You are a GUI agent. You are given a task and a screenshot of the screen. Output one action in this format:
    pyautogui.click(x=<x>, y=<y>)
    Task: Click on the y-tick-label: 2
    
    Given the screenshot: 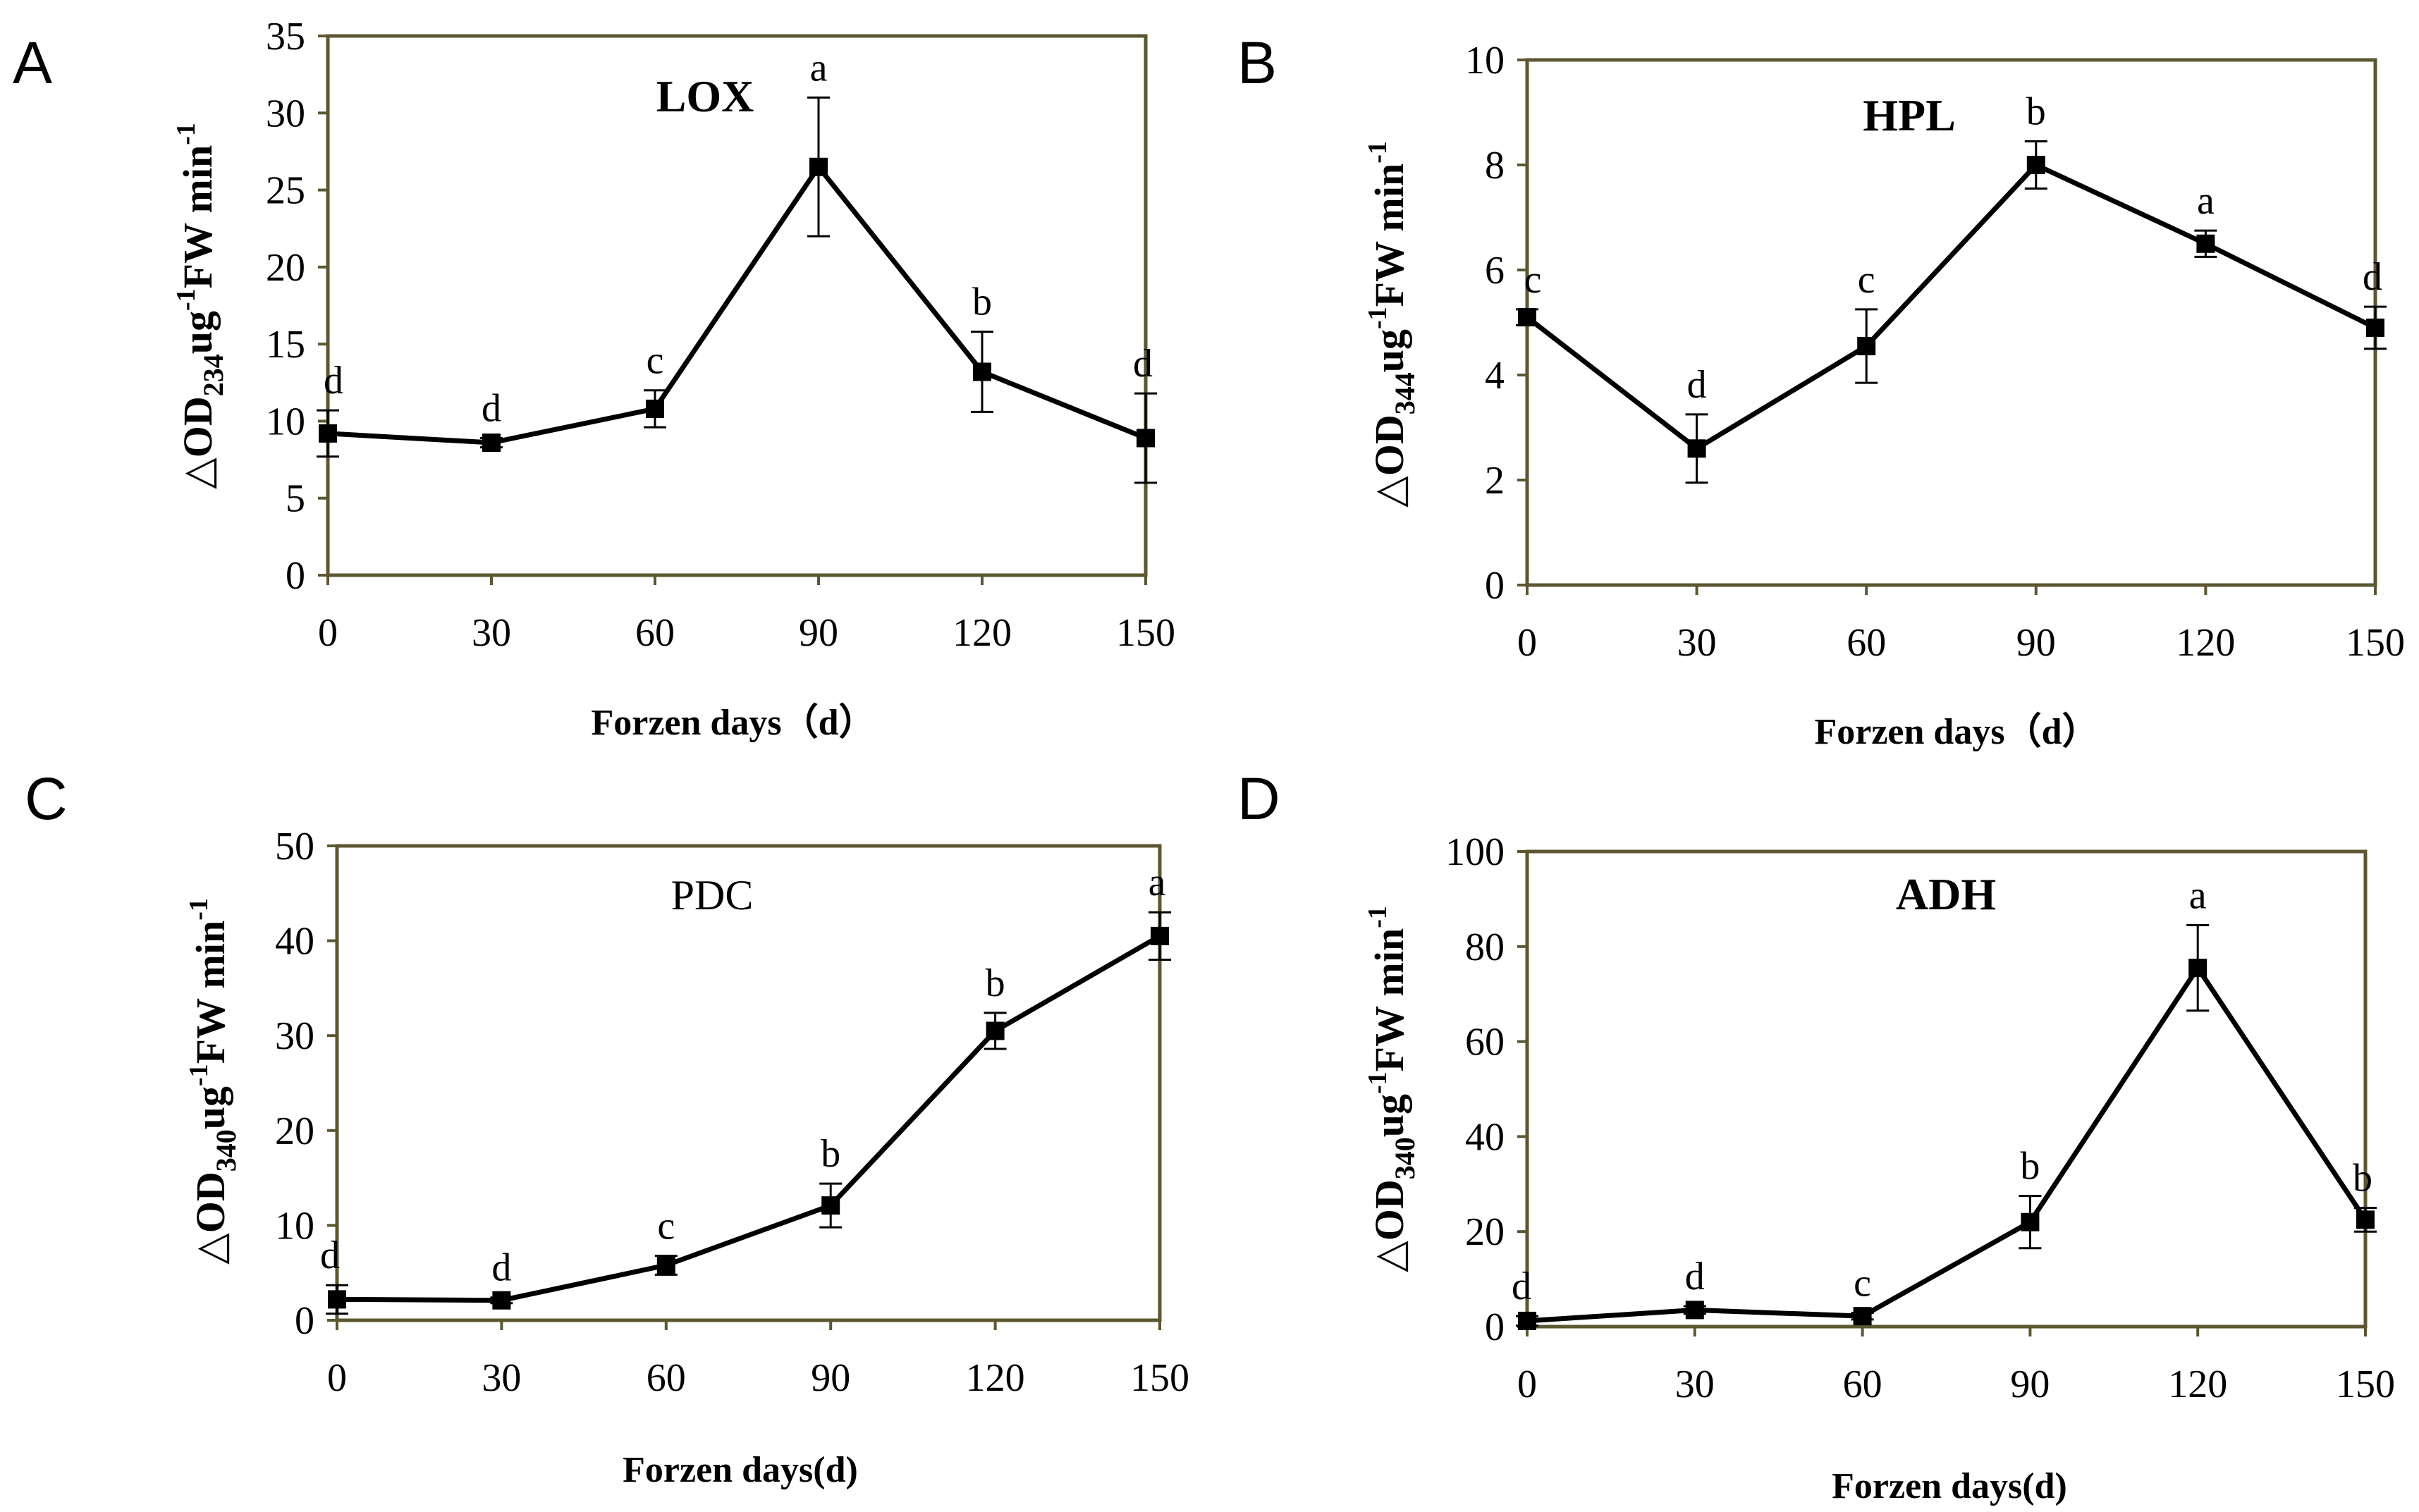 What is the action you would take?
    pyautogui.click(x=1495, y=481)
    